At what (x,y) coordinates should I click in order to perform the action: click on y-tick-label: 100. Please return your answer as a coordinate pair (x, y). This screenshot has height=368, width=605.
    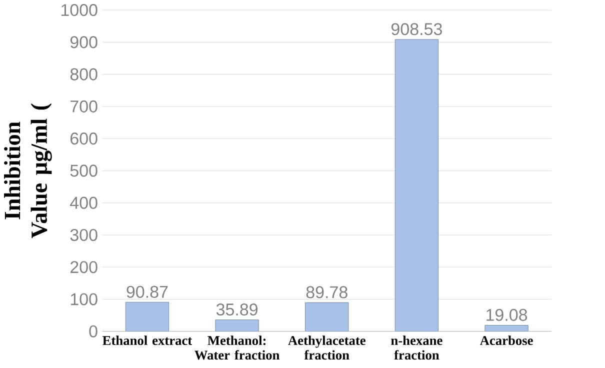
    Looking at the image, I should click on (84, 299).